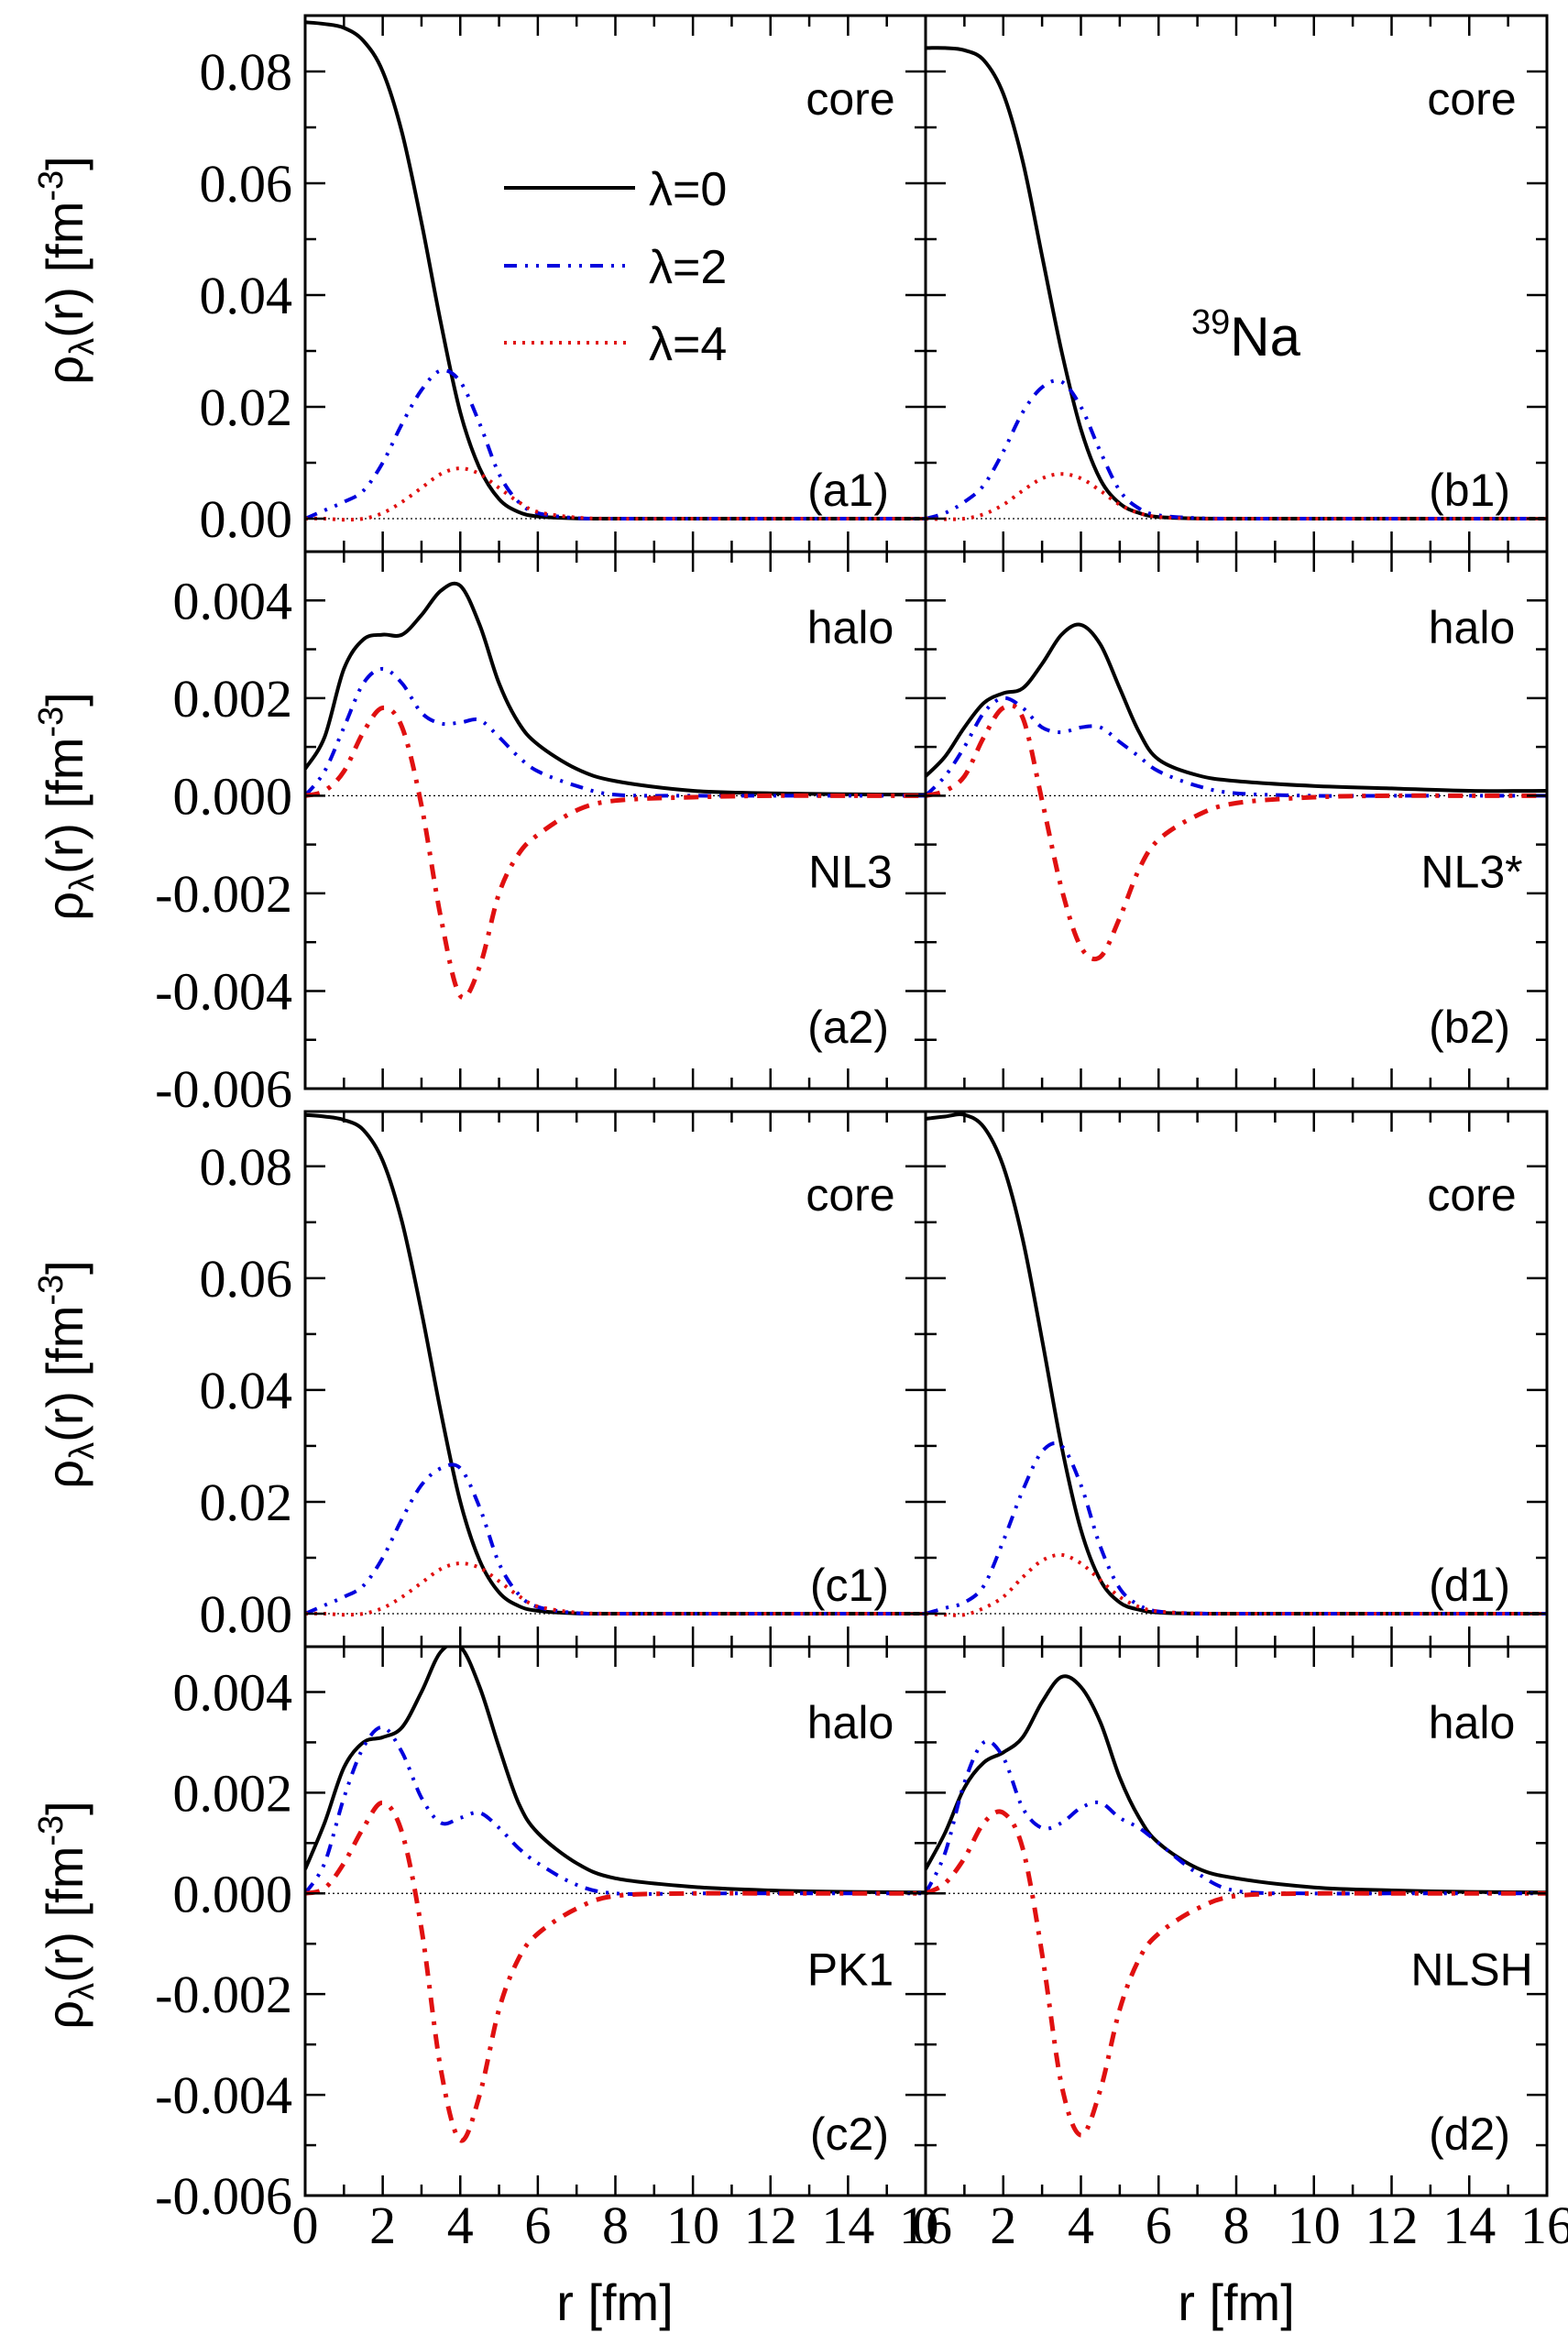  I want to click on panel-id-label: (b1), so click(1469, 490).